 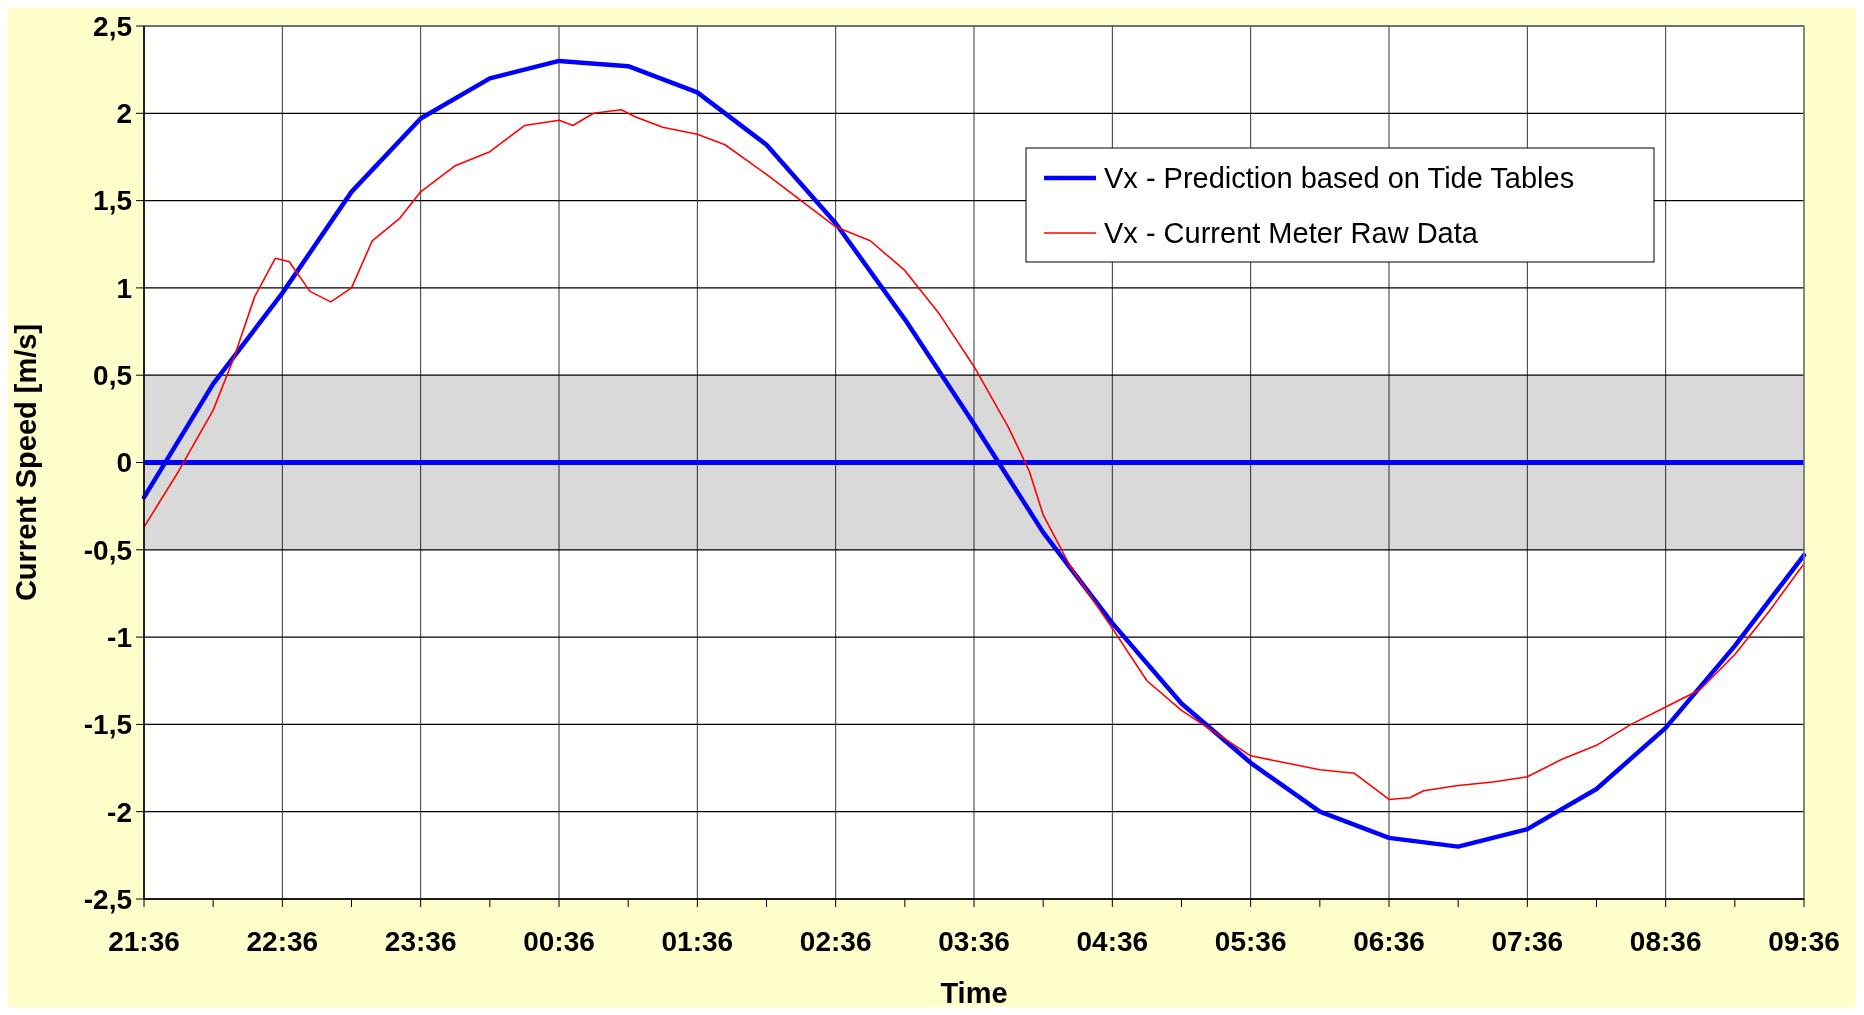 I want to click on y-tick-label: -2, so click(x=119, y=812).